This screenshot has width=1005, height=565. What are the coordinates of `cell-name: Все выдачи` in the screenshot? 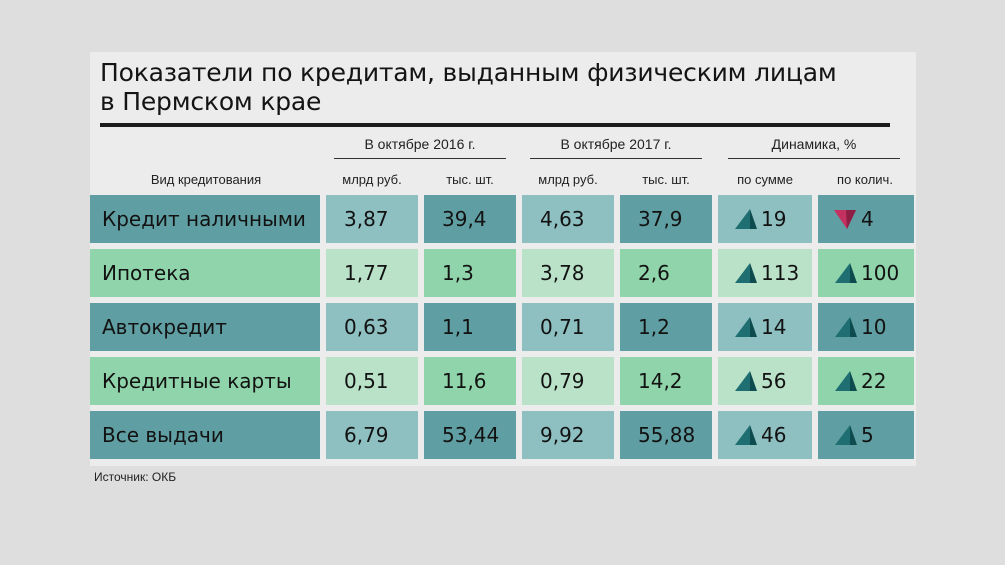 It's located at (205, 435).